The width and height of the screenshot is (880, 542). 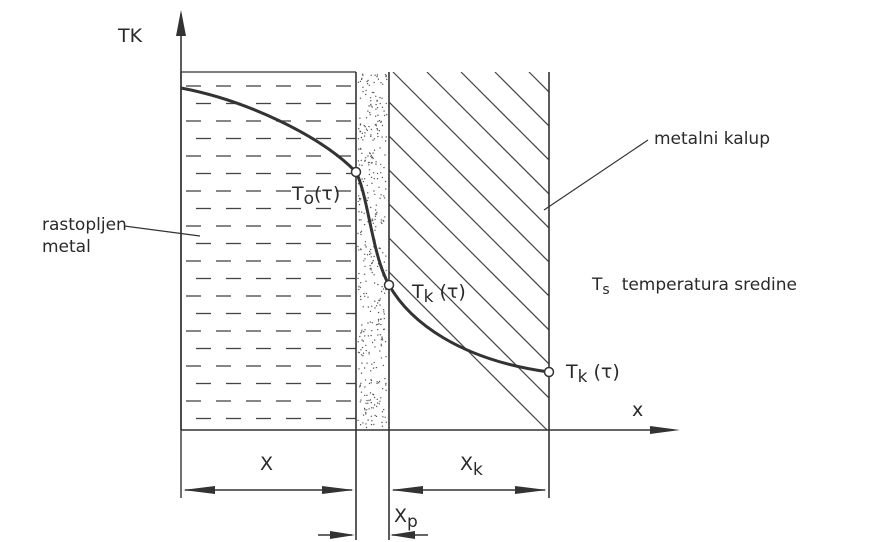 What do you see at coordinates (592, 374) in the screenshot?
I see `tk2-label: Tk (τ)` at bounding box center [592, 374].